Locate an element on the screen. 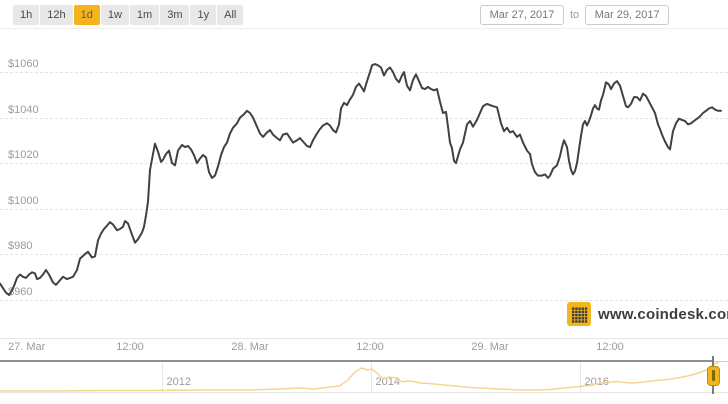 The width and height of the screenshot is (728, 404). date-range-picker: Mar 27, 2017 to Mar 29, 2017 is located at coordinates (575, 15).